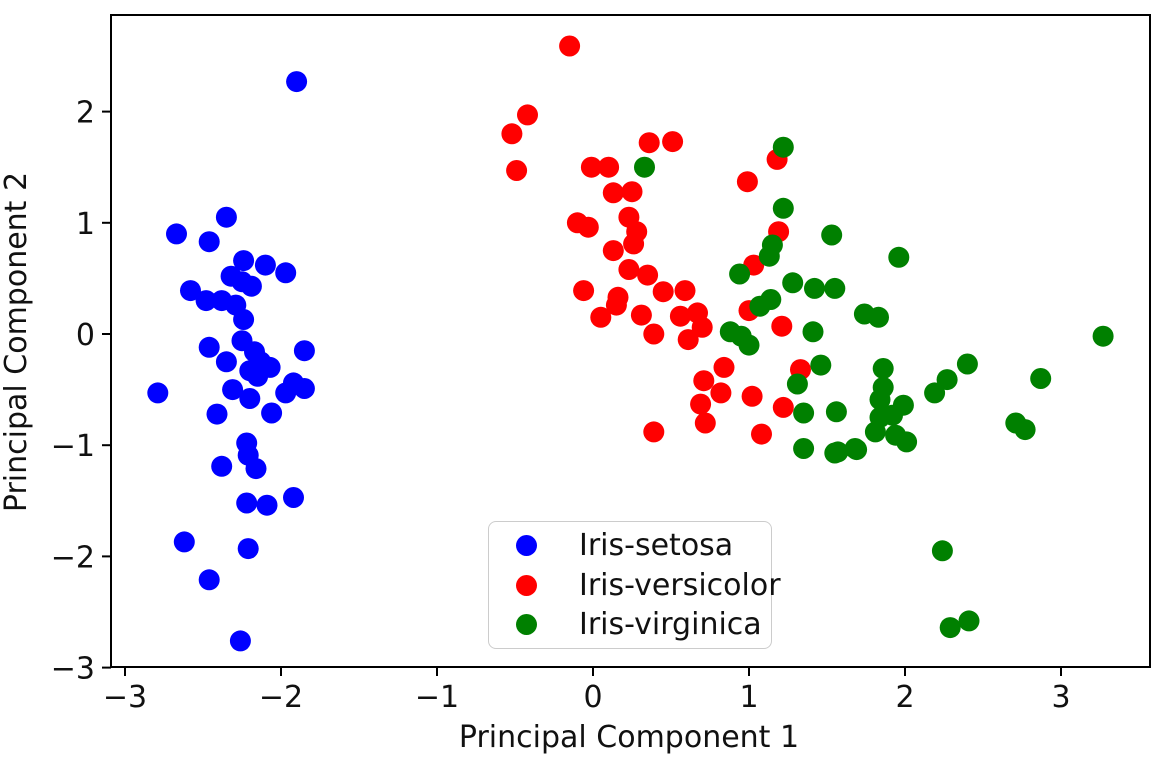  What do you see at coordinates (437, 697) in the screenshot?
I see `x-tick-label: −1` at bounding box center [437, 697].